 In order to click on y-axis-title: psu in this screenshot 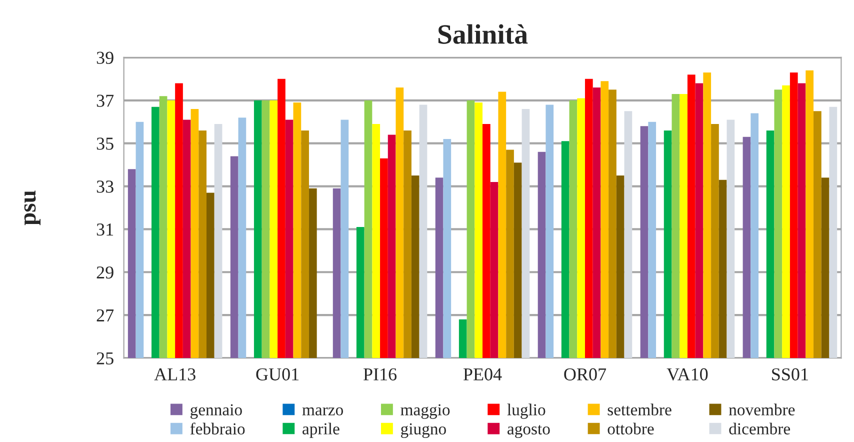, I will do `click(32, 208)`.